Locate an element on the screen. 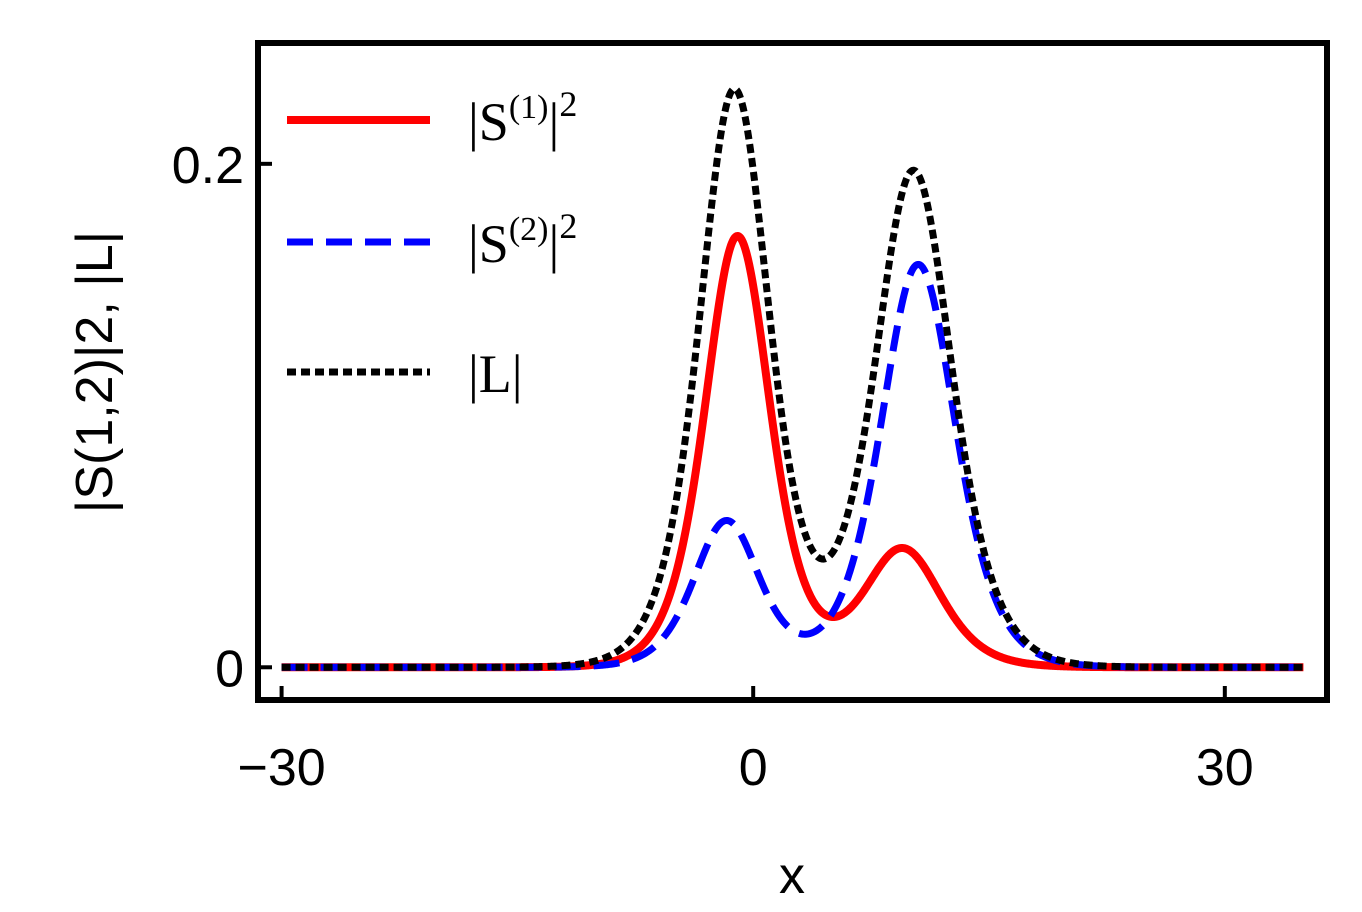 The height and width of the screenshot is (912, 1362). legend-entry-1: |S(1)|2 is located at coordinates (522, 118).